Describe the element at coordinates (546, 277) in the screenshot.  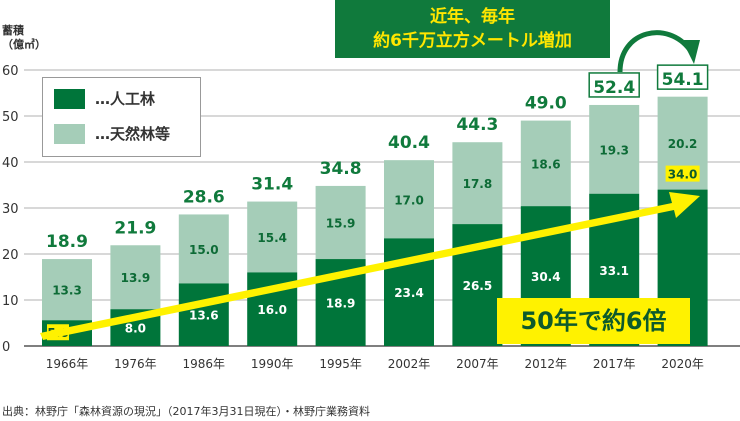
I see `data-label-planted: 30.4` at that location.